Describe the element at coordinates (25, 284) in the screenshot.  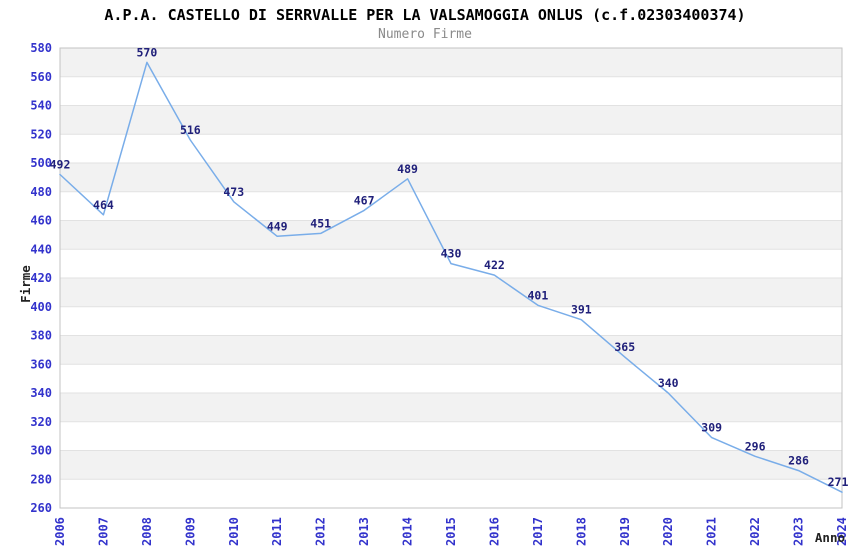
I see `y-axis-title: Firme` at that location.